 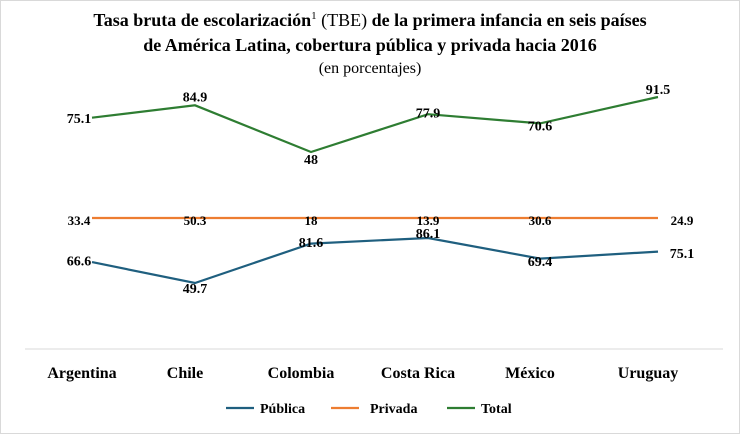 What do you see at coordinates (393, 409) in the screenshot?
I see `legend-label-privada: Privada` at bounding box center [393, 409].